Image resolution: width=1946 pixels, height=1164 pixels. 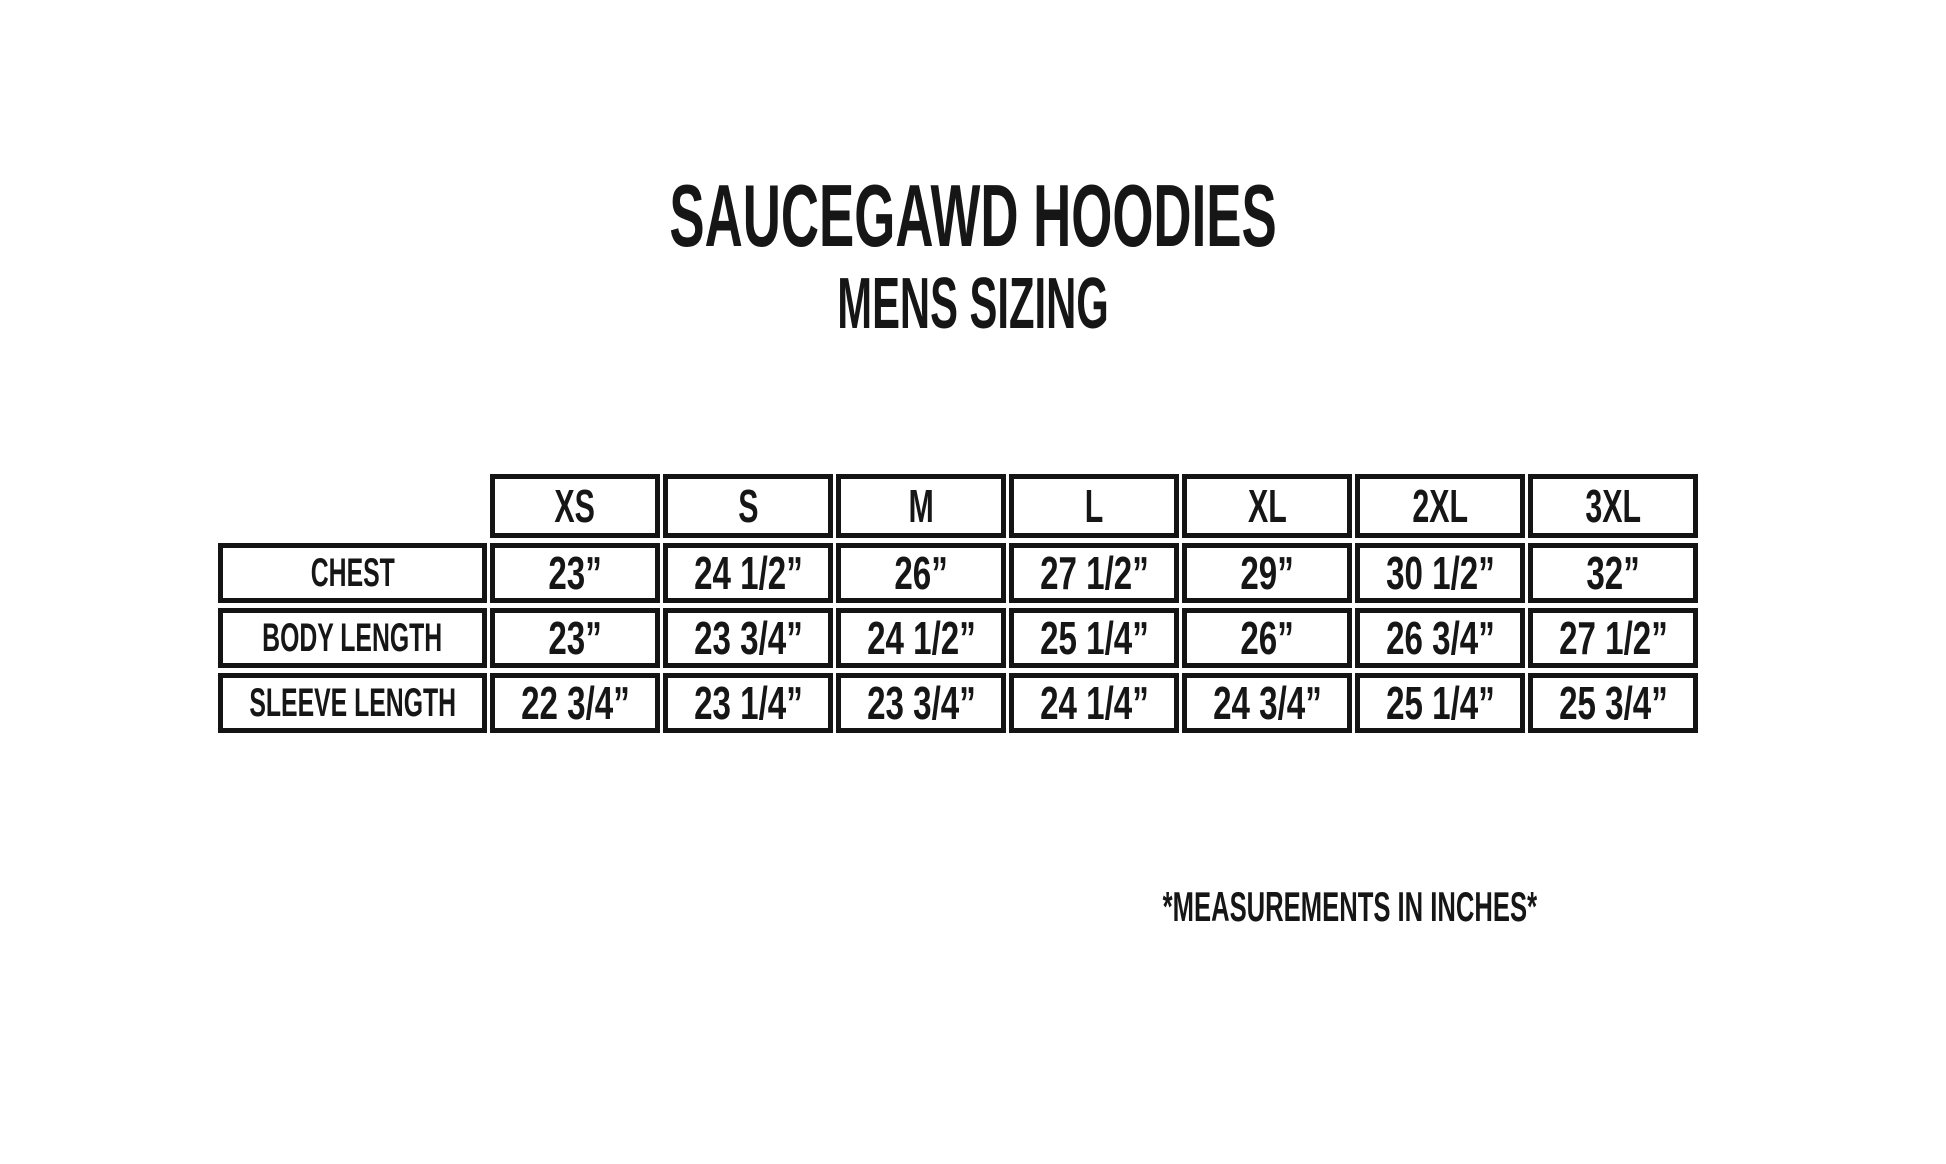 I want to click on column-header-xl: XL, so click(x=1267, y=506).